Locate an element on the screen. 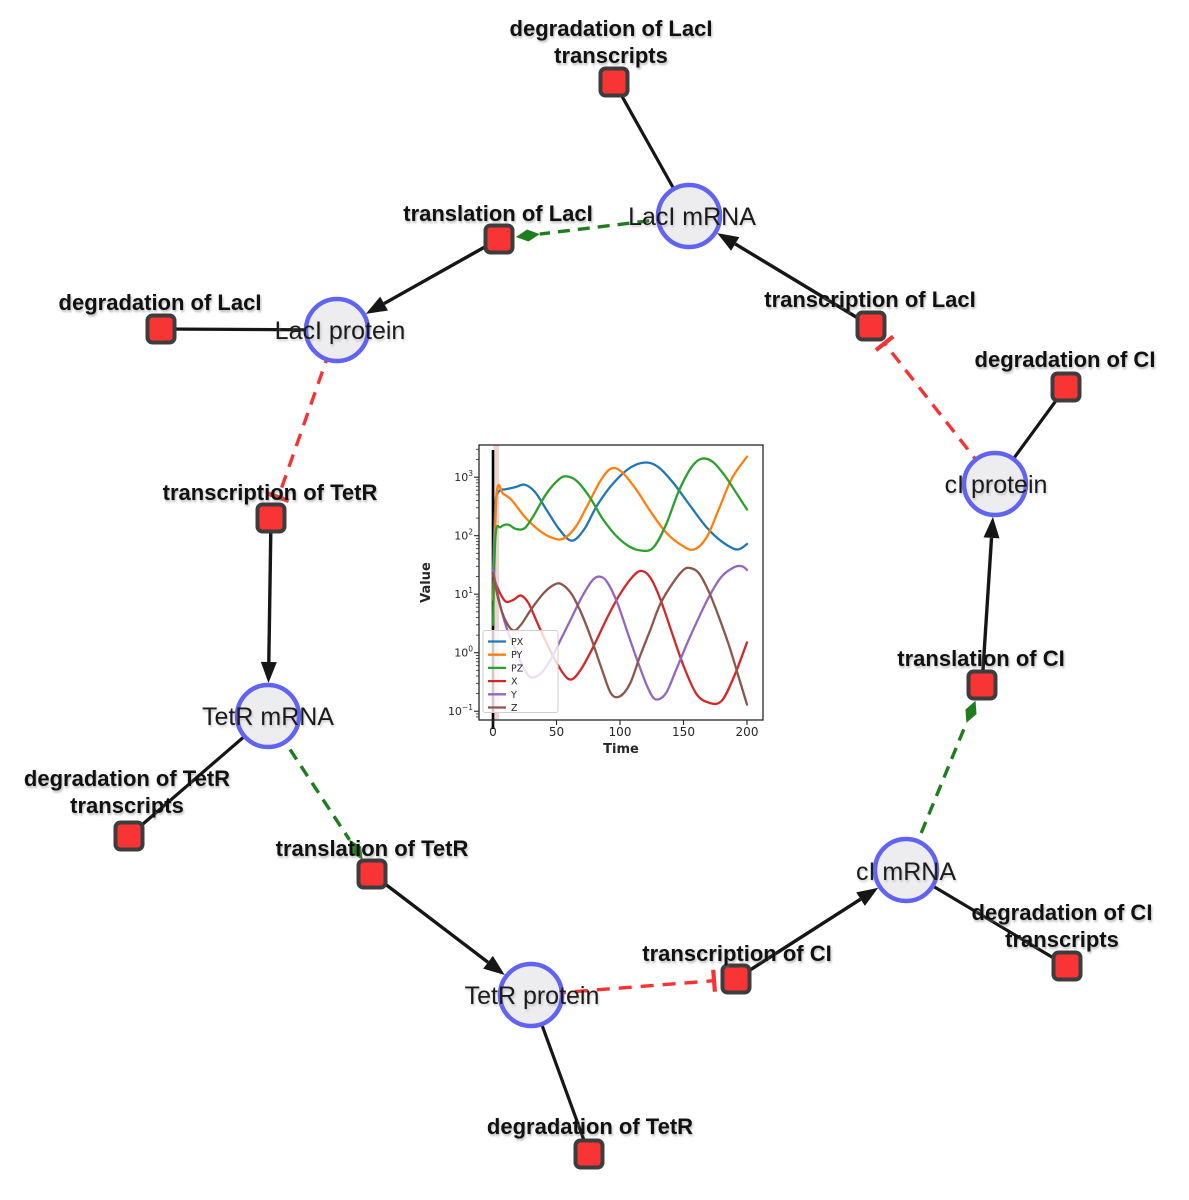 Image resolution: width=1189 pixels, height=1200 pixels. species-node-laci-mrna is located at coordinates (689, 216).